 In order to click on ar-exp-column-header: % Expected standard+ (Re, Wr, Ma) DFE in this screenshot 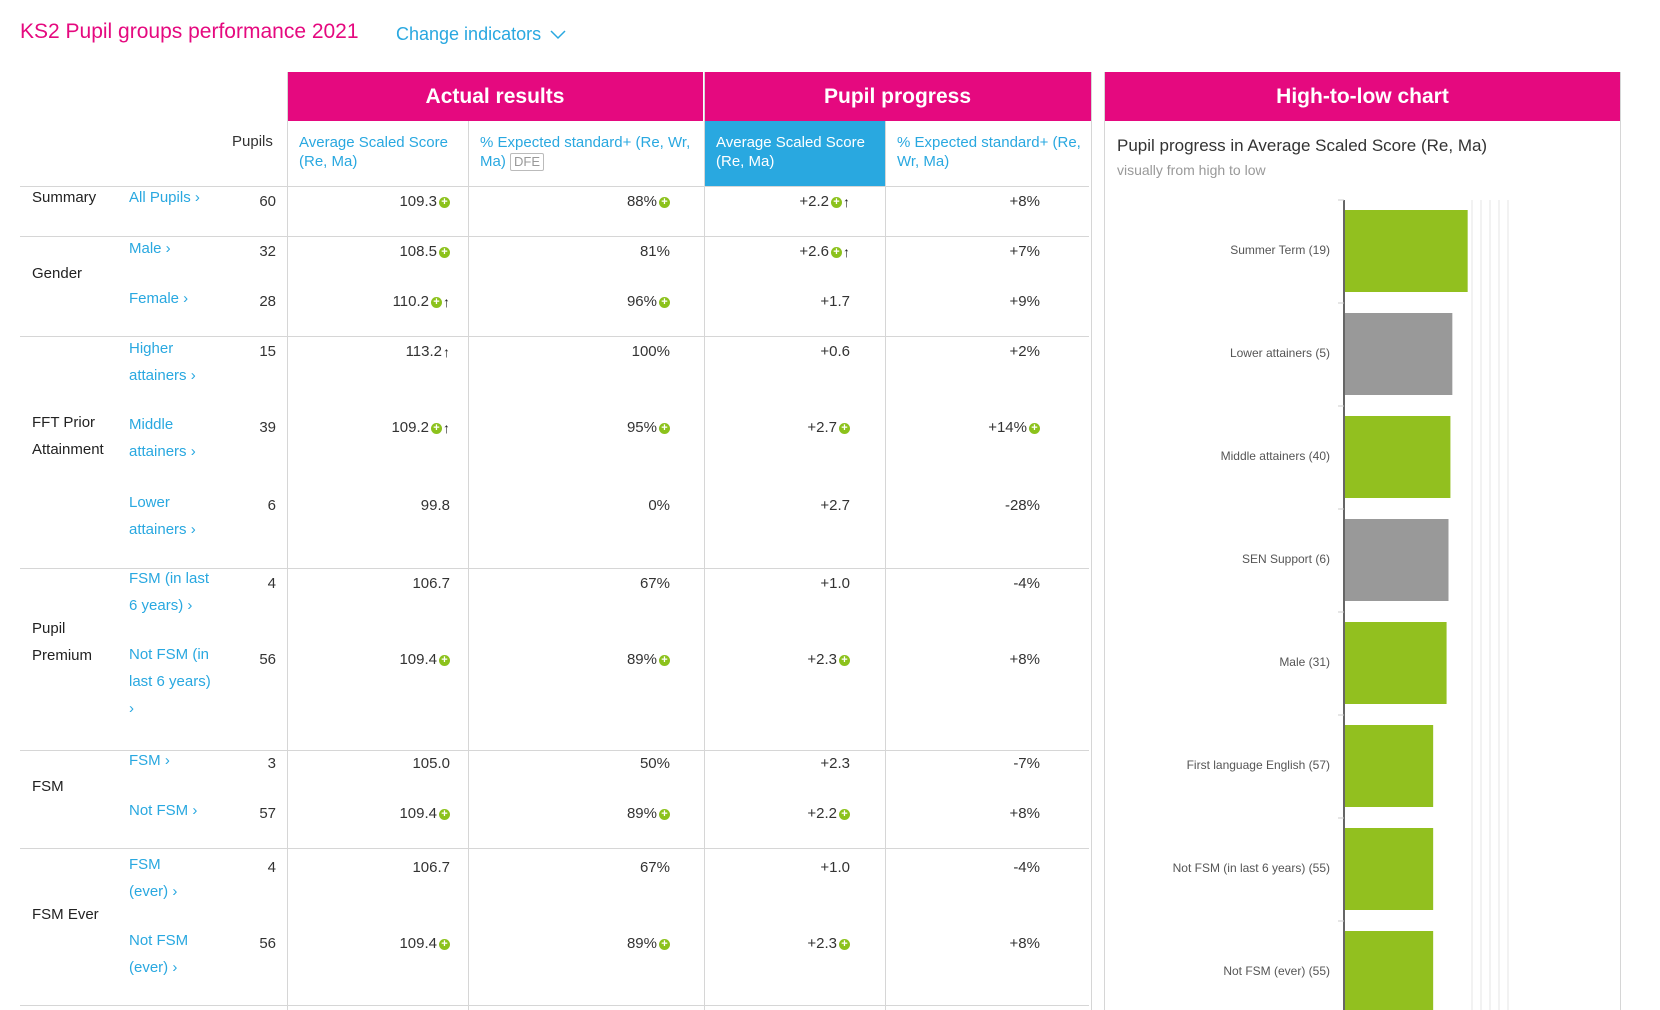, I will do `click(586, 153)`.